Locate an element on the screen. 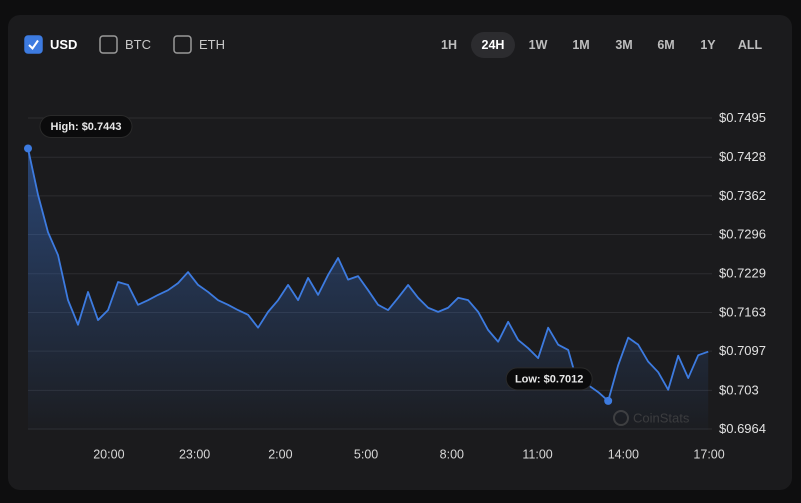 Image resolution: width=801 pixels, height=503 pixels. x-tick-label: 23:00 is located at coordinates (194, 454).